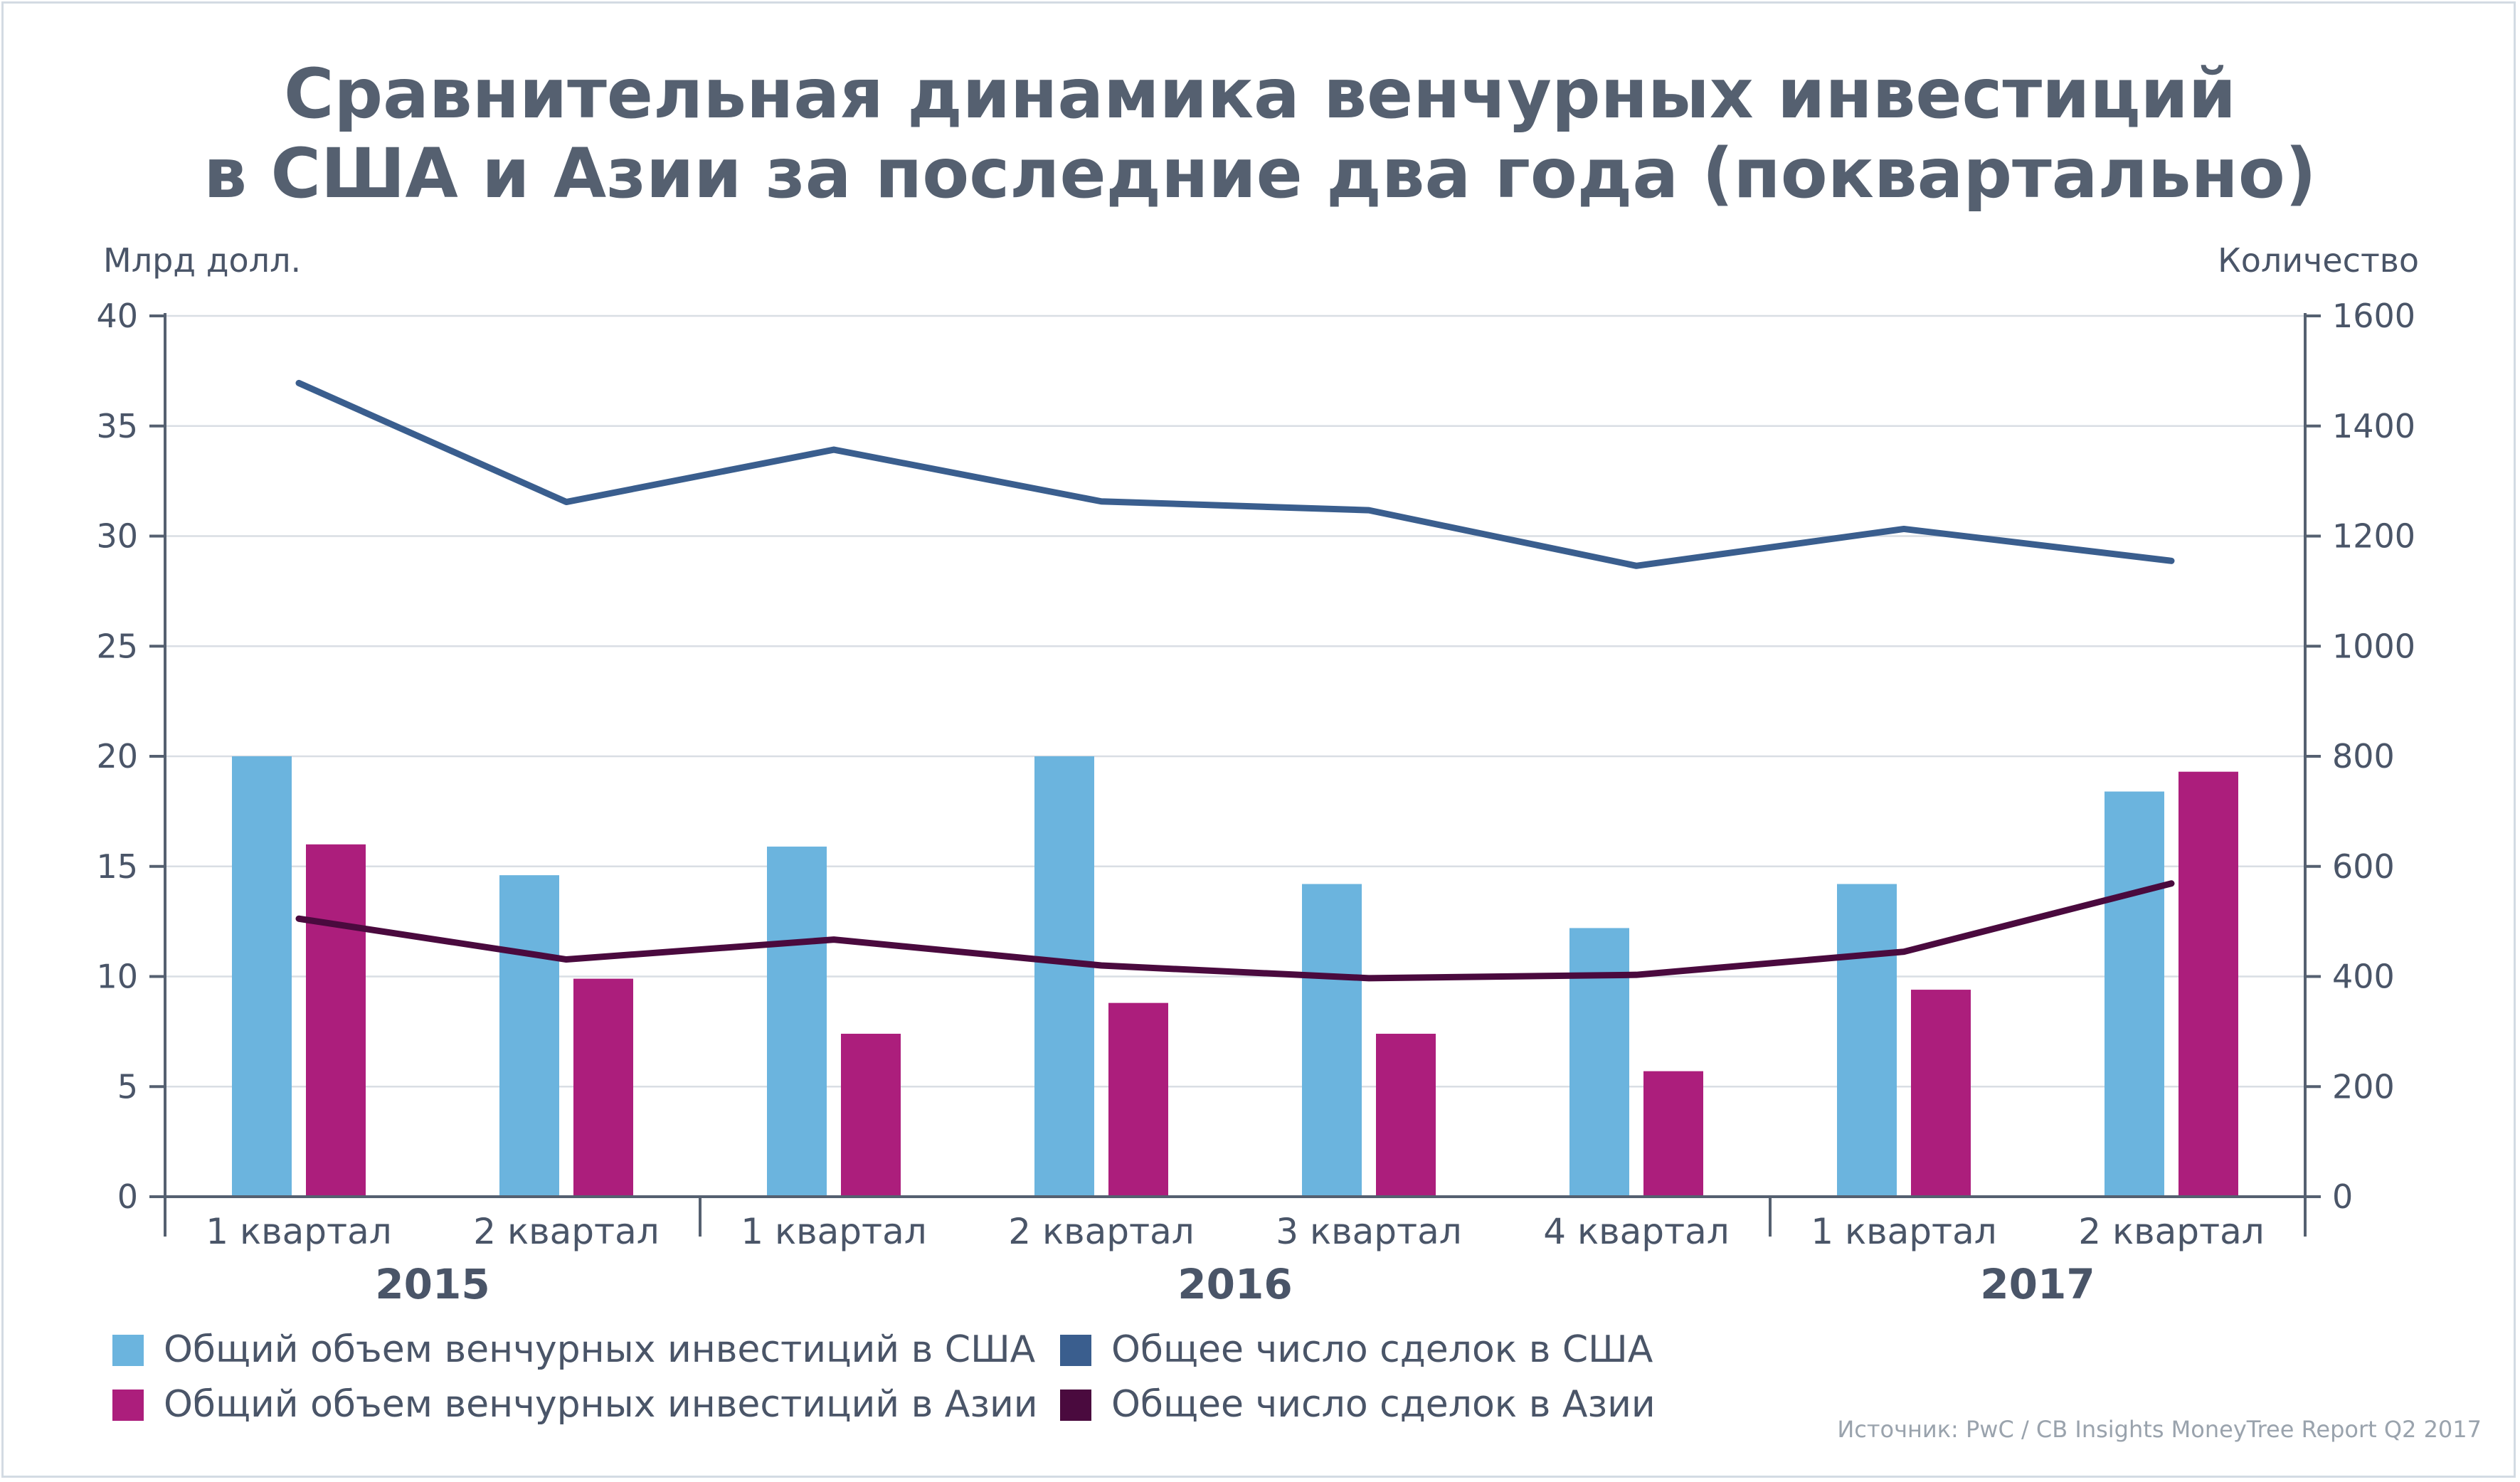 The image size is (2520, 1482). I want to click on year-label: 2016, so click(1234, 1284).